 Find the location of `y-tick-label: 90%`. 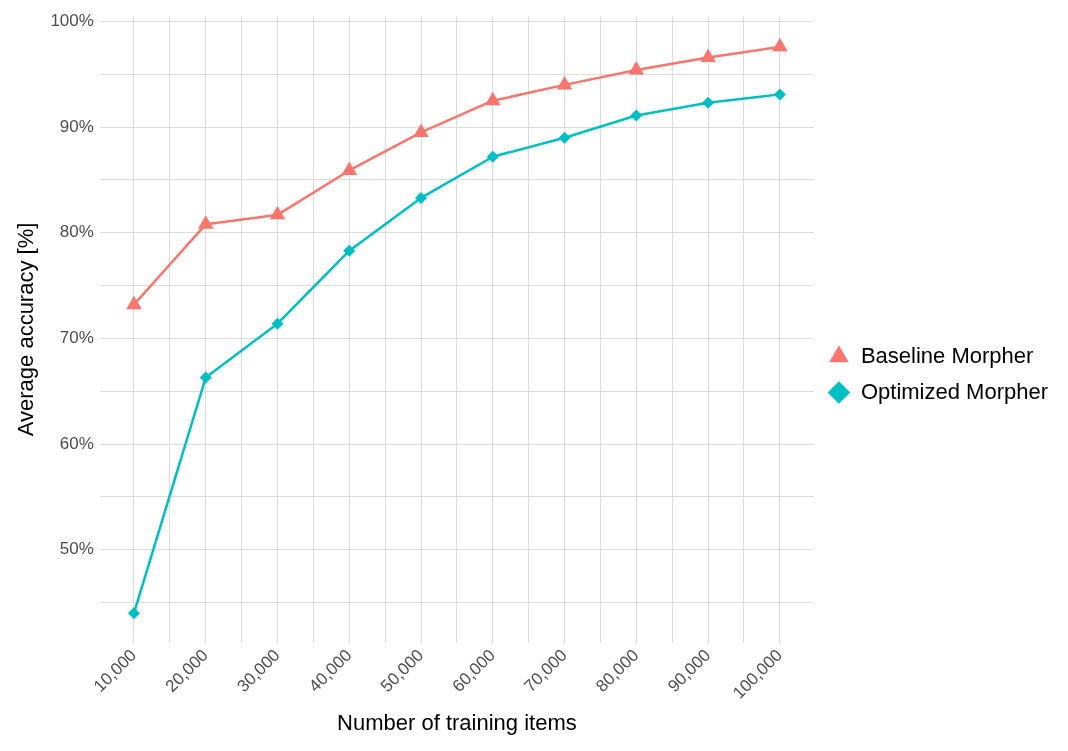

y-tick-label: 90% is located at coordinates (76, 126).